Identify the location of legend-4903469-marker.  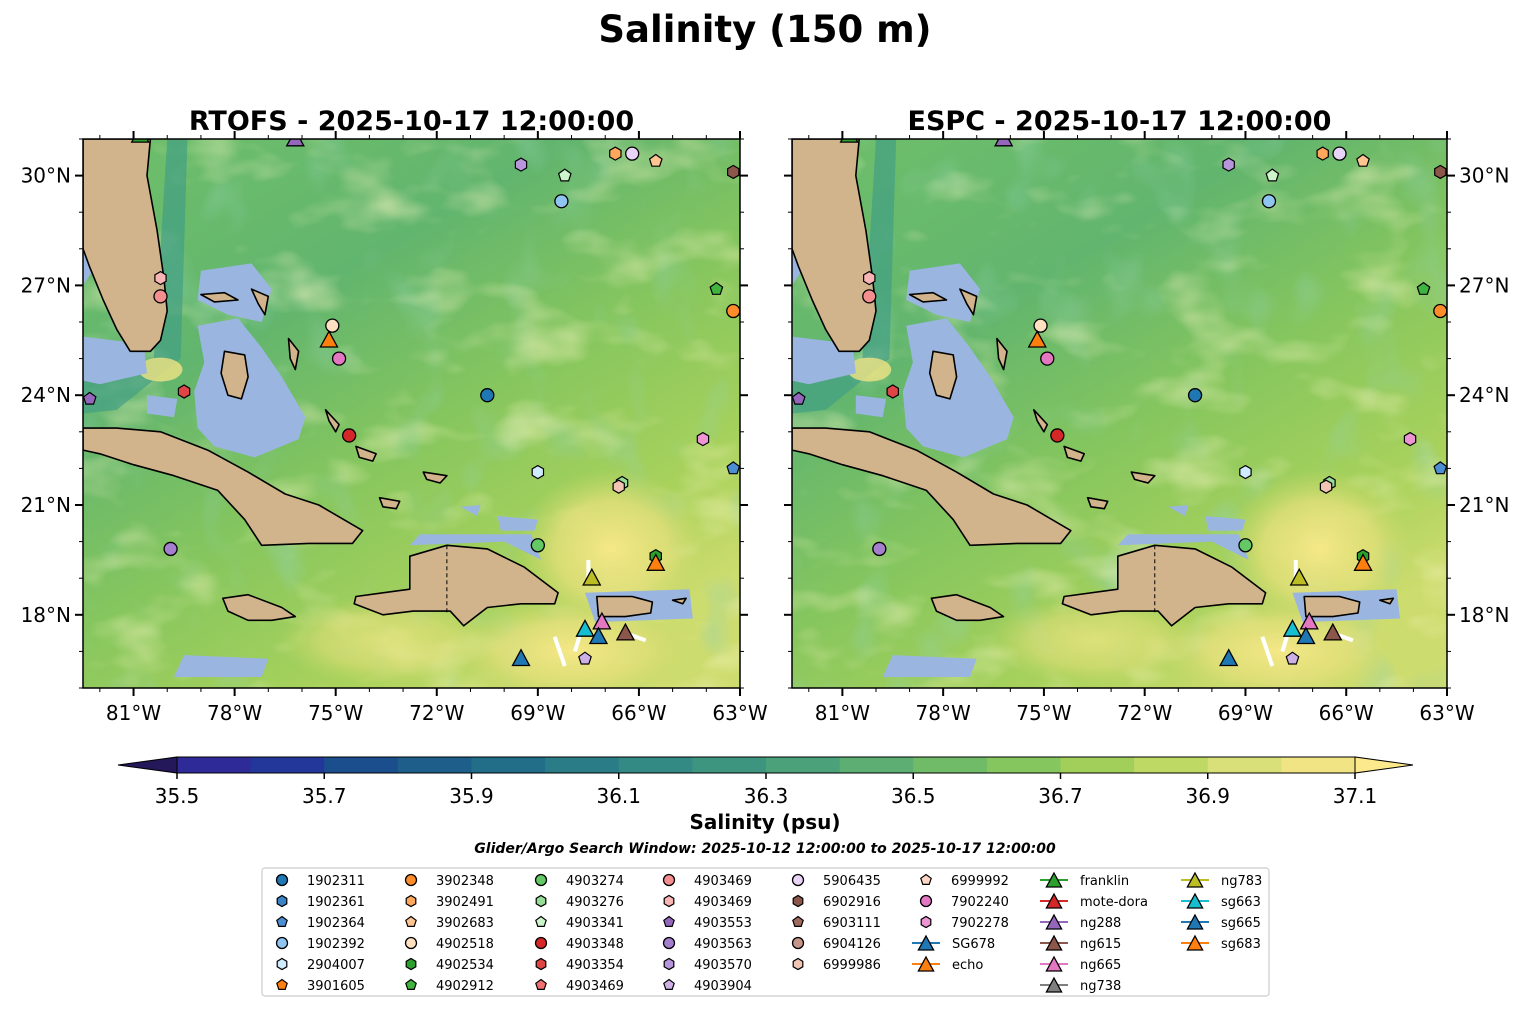
(669, 901).